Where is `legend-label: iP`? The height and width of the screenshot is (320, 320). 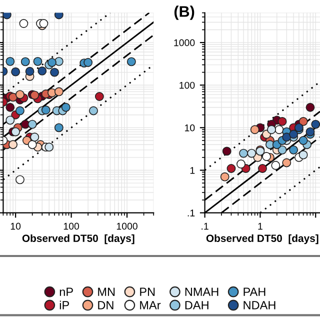
legend-label: iP is located at coordinates (64, 305).